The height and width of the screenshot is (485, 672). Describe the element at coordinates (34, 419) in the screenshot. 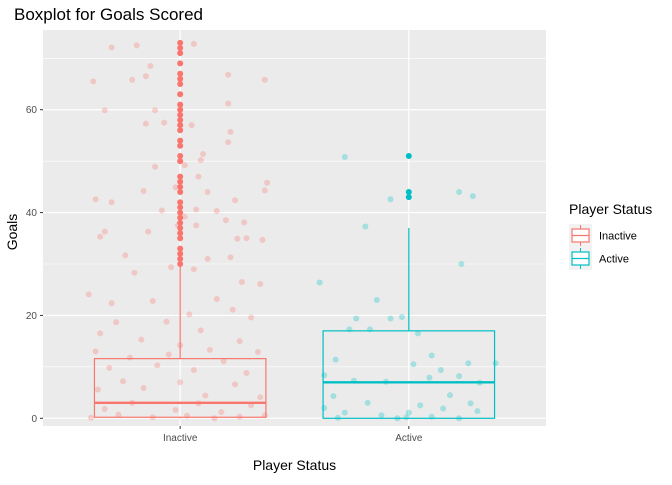

I see `y-tick-label: 0` at that location.